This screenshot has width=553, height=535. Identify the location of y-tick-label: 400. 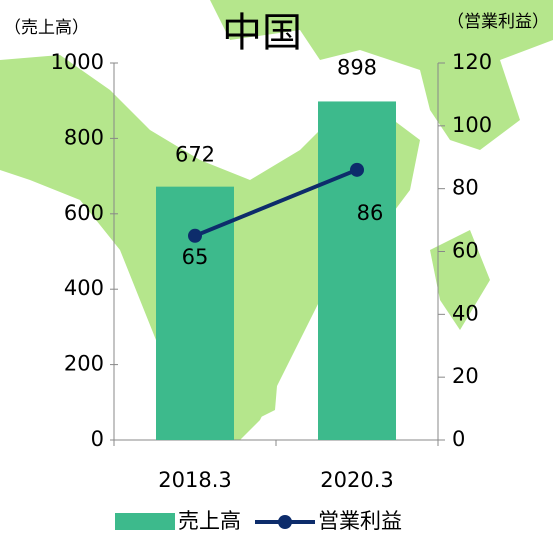
(84, 288).